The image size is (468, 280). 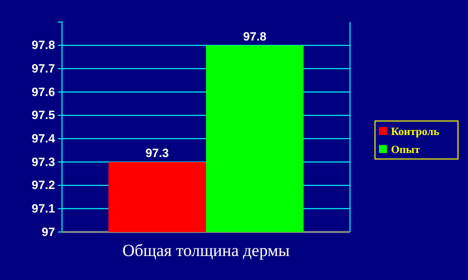 I want to click on legend-label: Опыт, so click(x=405, y=150).